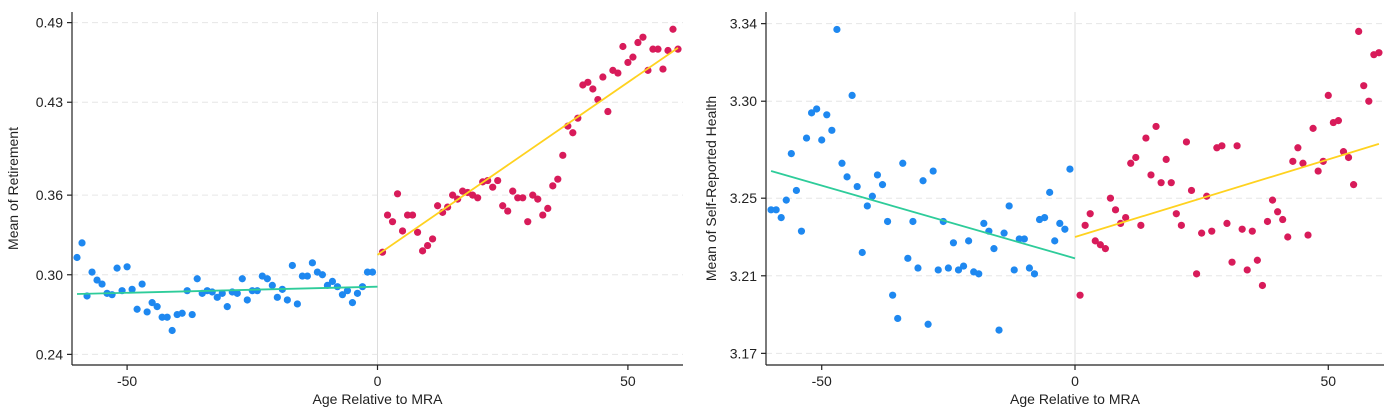 This screenshot has height=411, width=1389. I want to click on y-tick-label: 3.21, so click(743, 276).